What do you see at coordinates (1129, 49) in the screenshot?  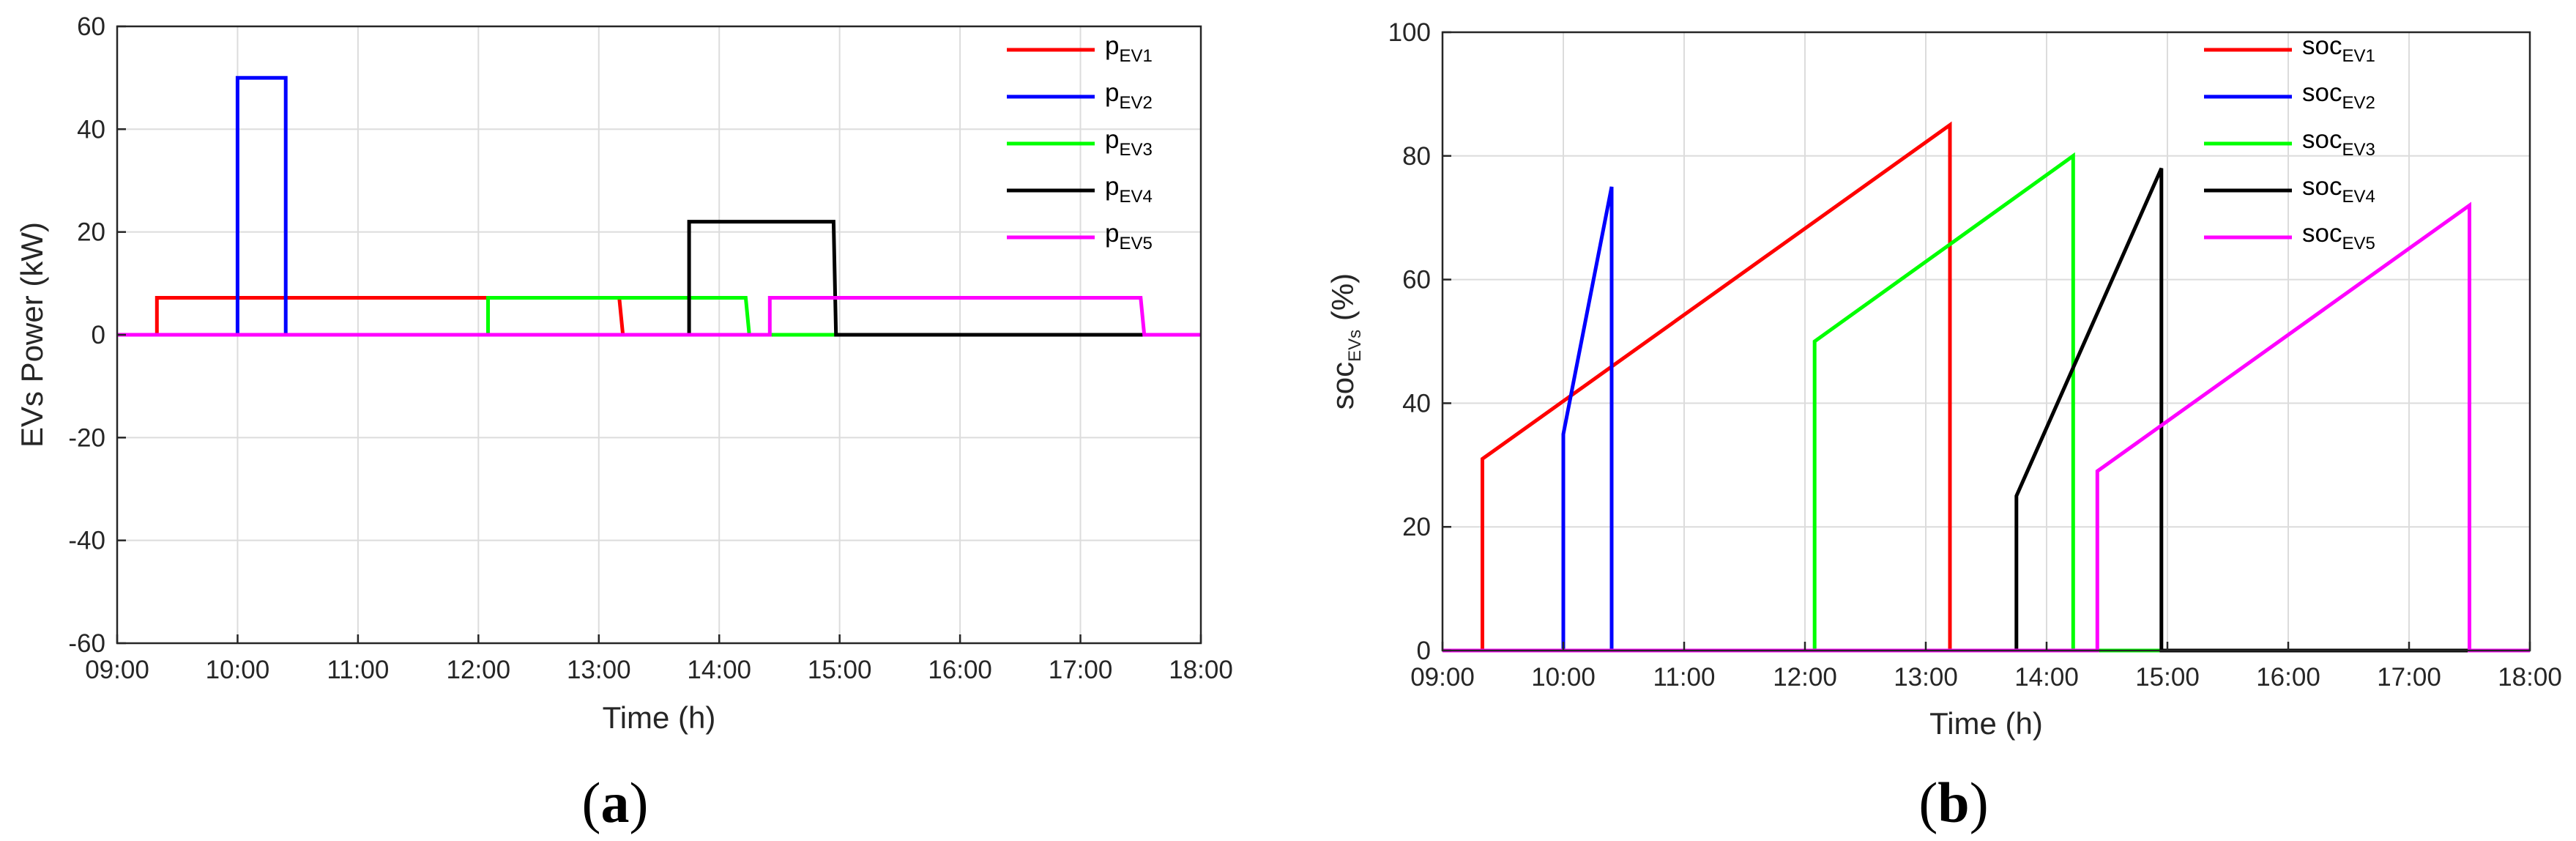 I see `legend-entry: pEV1` at bounding box center [1129, 49].